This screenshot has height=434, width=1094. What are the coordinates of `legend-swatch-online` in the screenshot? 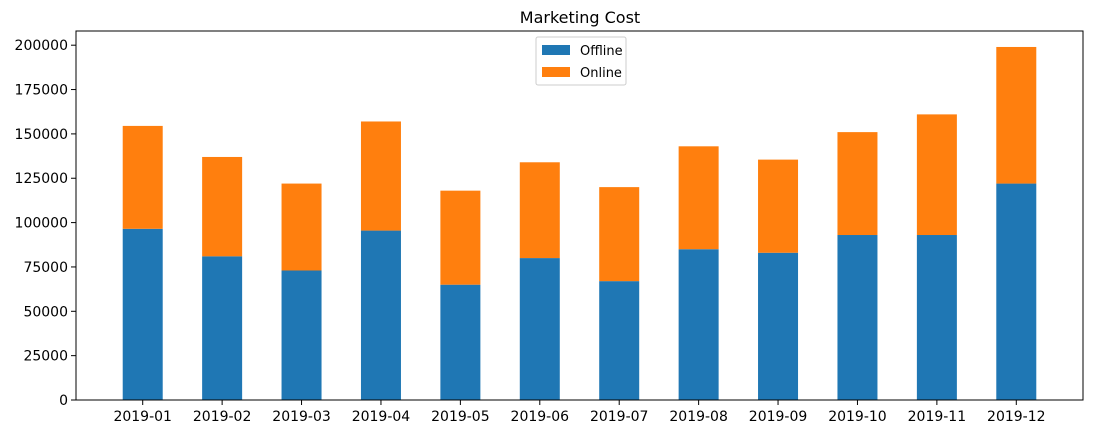 It's located at (556, 72).